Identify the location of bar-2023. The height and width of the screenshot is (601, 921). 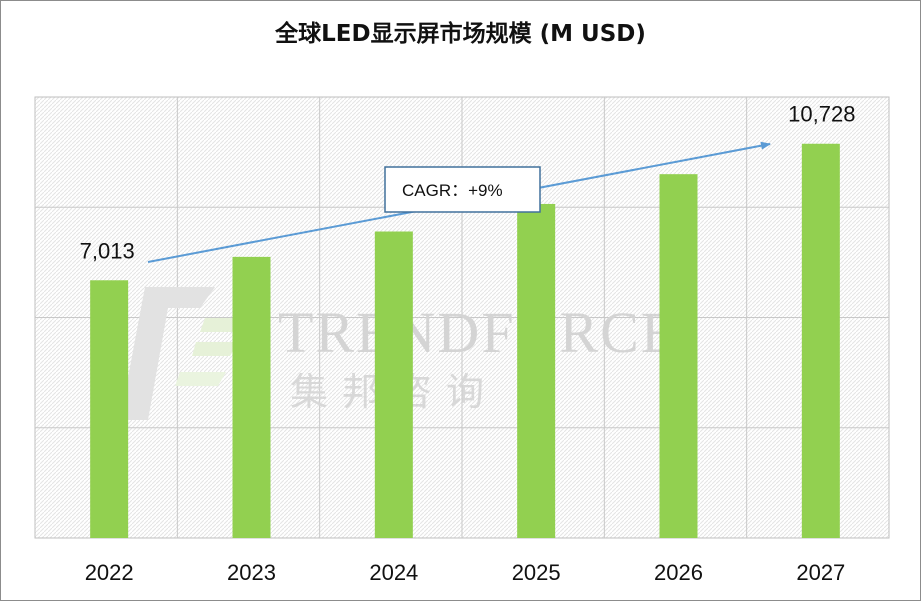
(251, 397).